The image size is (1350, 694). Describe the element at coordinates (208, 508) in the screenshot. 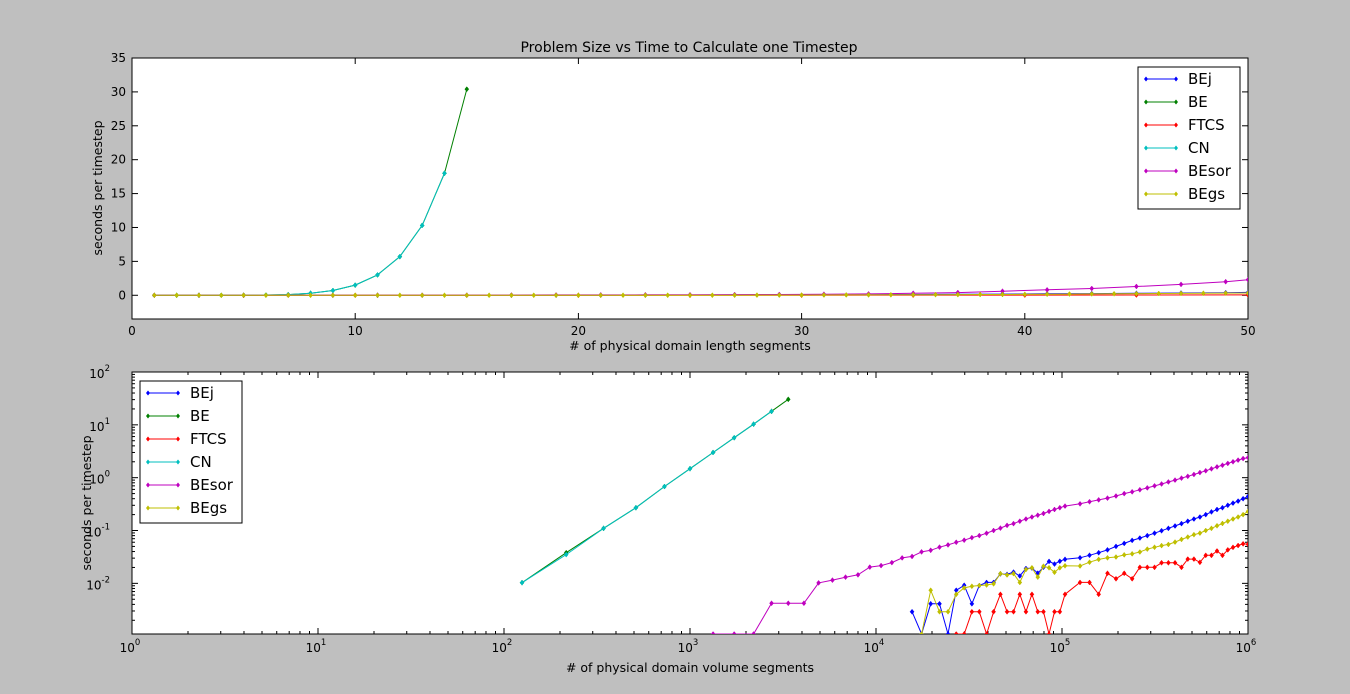

I see `legend-label: BEgs` at that location.